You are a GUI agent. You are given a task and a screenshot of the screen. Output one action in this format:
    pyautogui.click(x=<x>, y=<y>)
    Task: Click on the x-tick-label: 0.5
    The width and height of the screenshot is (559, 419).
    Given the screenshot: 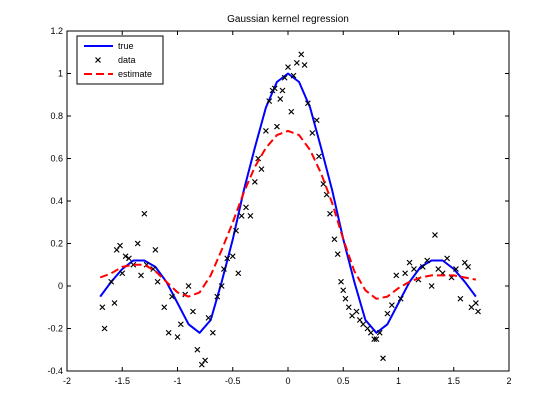 What is the action you would take?
    pyautogui.click(x=343, y=381)
    